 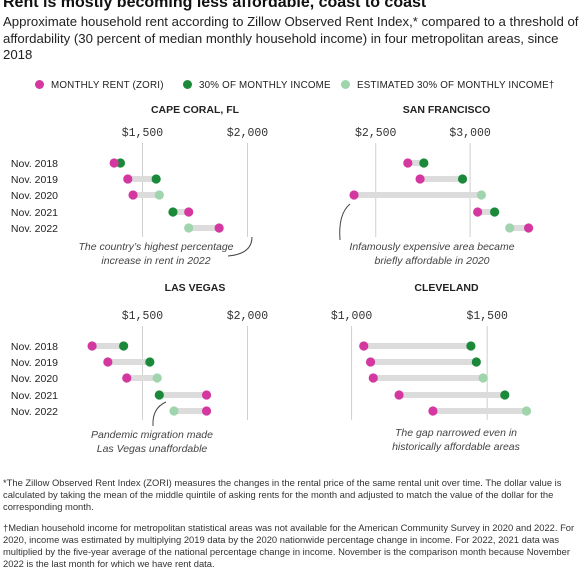 What do you see at coordinates (447, 110) in the screenshot?
I see `panel-title: SAN FRANCISCO` at bounding box center [447, 110].